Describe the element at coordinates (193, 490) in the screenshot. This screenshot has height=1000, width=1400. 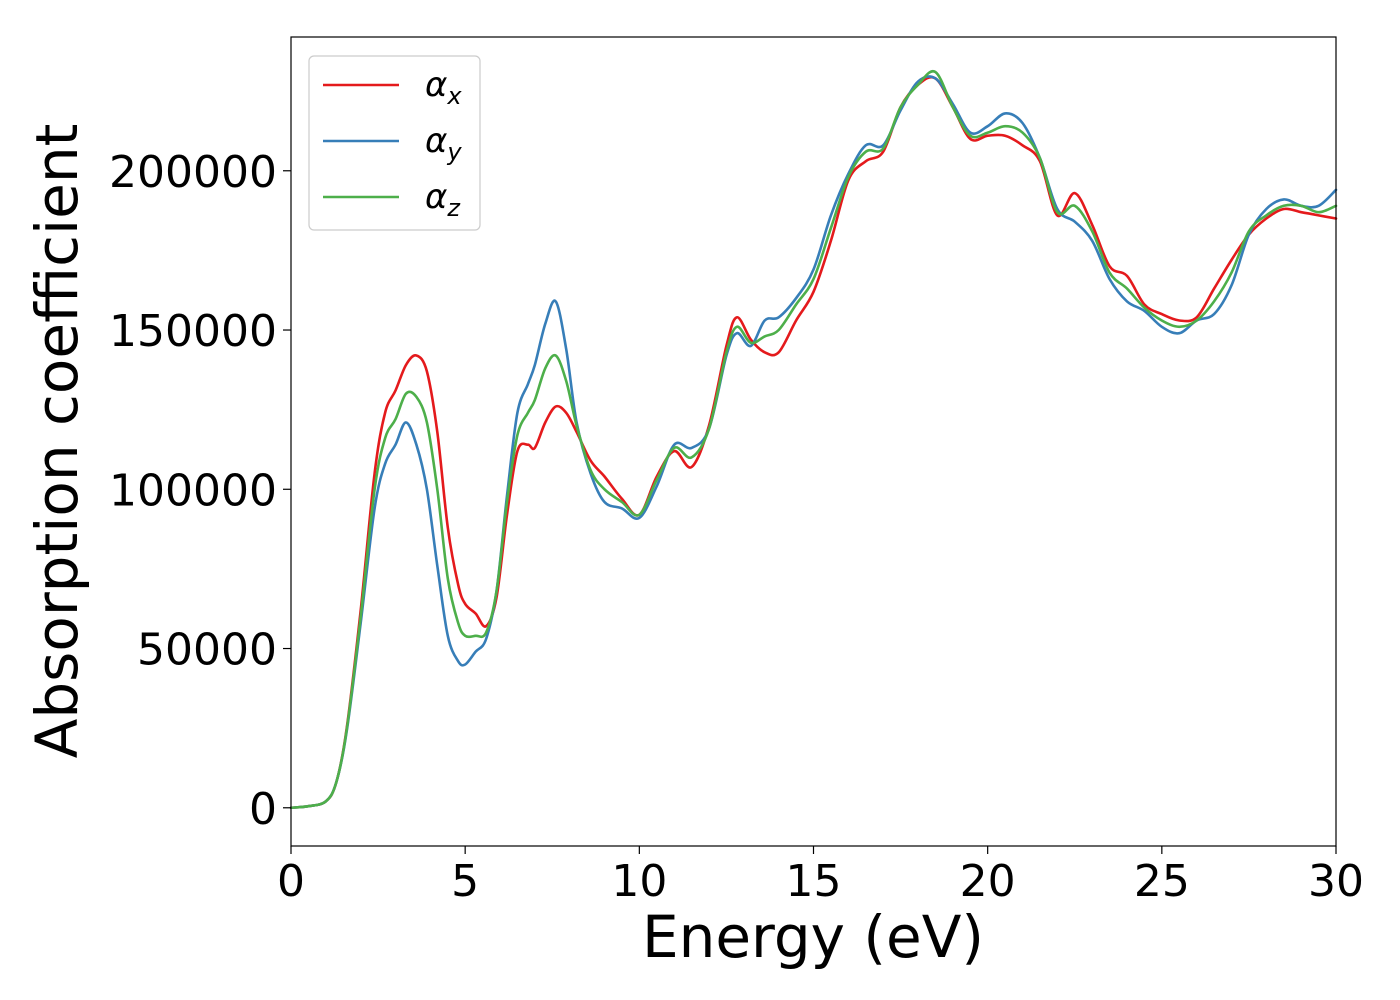
I see `y-tick-label: 100000` at that location.